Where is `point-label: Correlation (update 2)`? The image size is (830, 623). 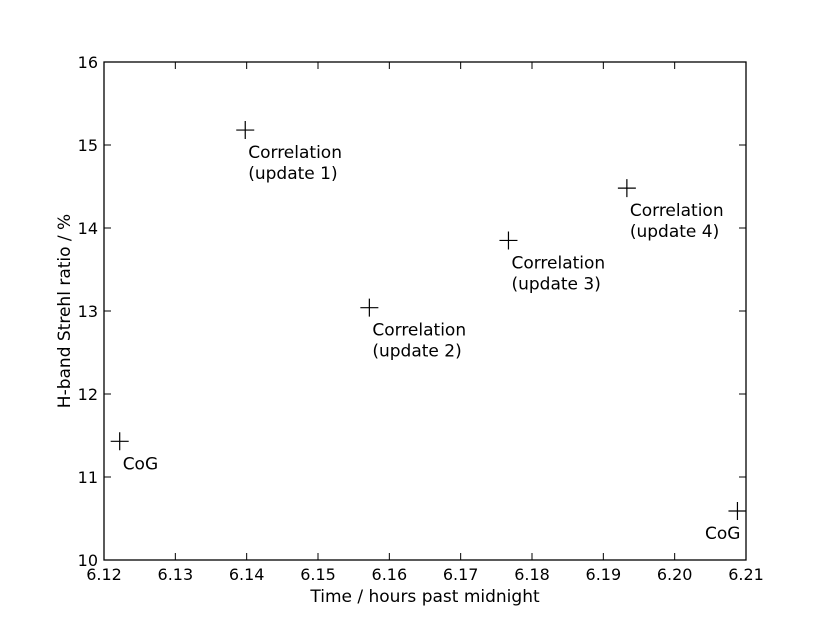 point-label: Correlation (update 2) is located at coordinates (419, 341).